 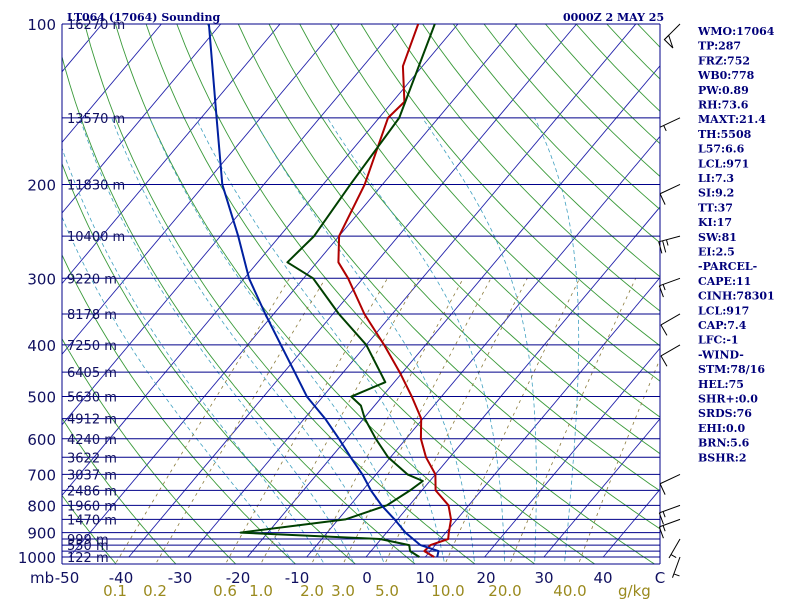 I want to click on index-value: -WIND-, so click(x=721, y=354).